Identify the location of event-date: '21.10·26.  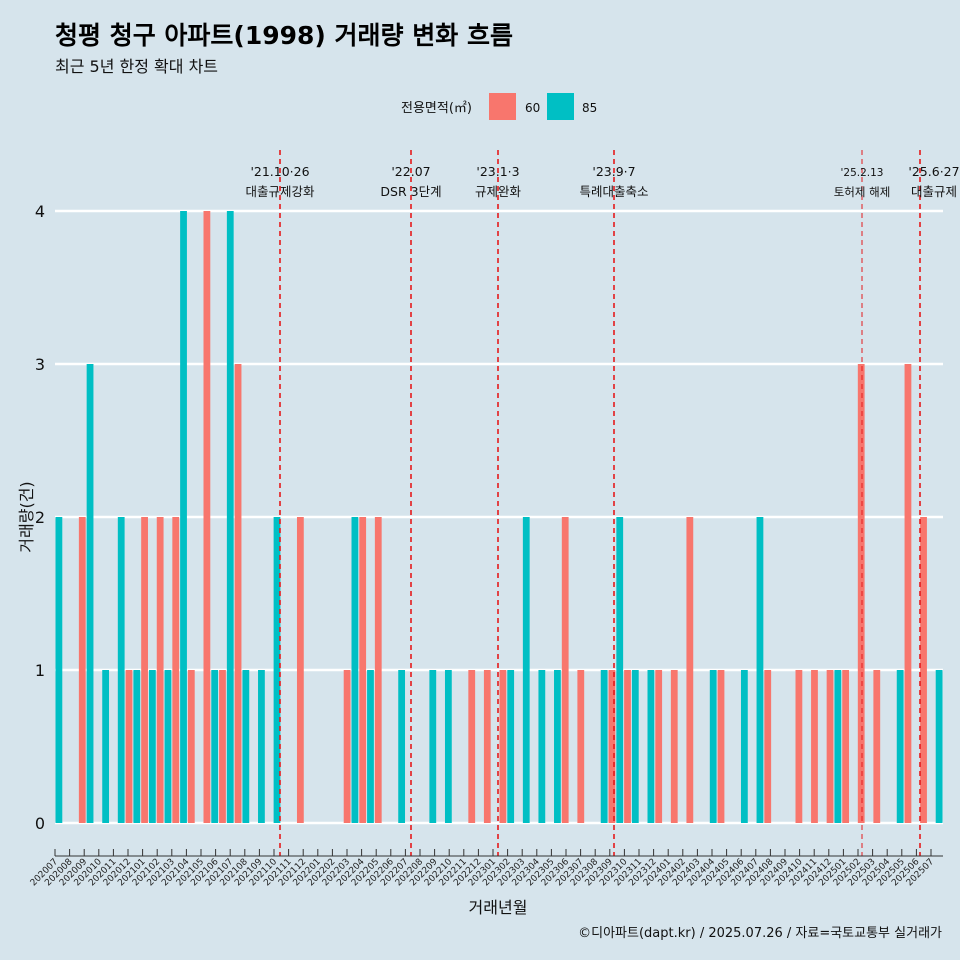
(279, 171).